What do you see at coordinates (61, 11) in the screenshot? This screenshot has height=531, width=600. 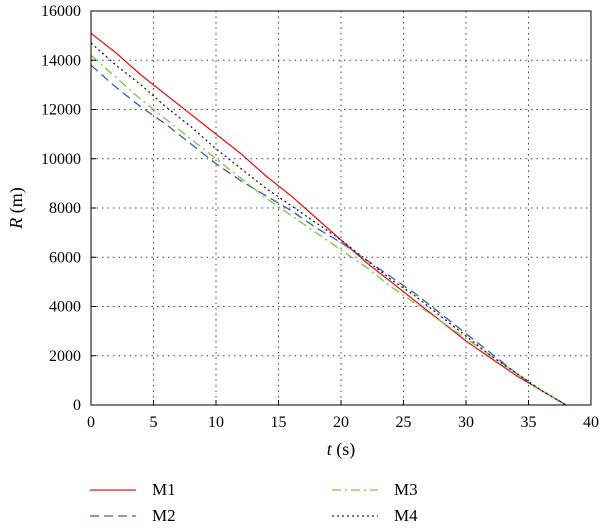 I see `y-tick-label: 16000` at bounding box center [61, 11].